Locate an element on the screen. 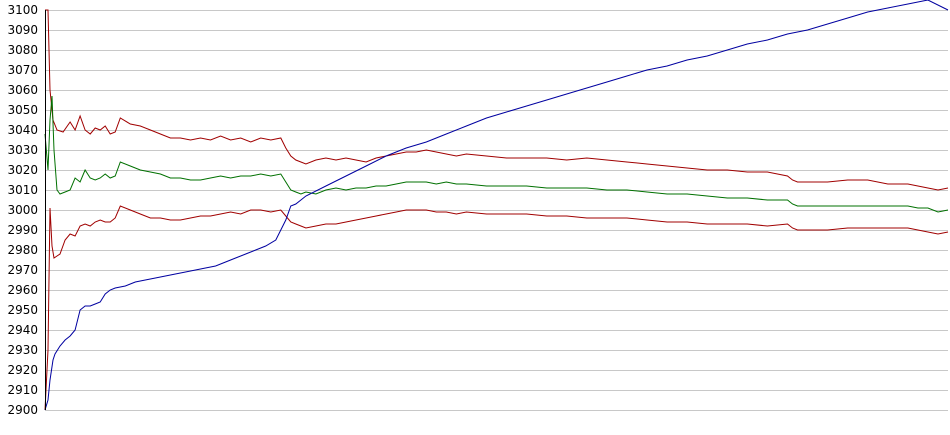 This screenshot has width=950, height=435. y-tick-label: 3060 is located at coordinates (22, 90).